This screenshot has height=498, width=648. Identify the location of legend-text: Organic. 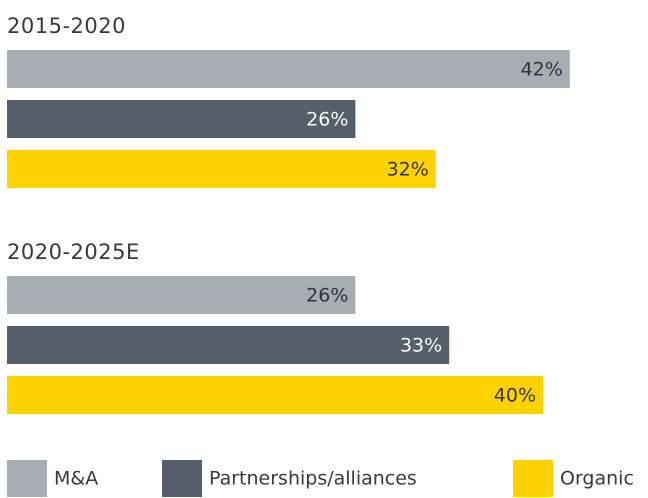
(597, 479).